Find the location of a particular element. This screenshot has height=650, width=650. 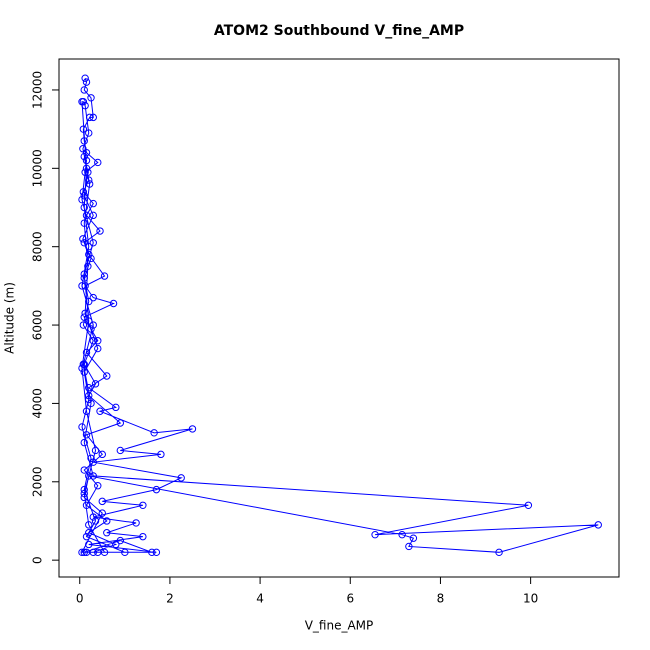

y-tick-label: 2000 is located at coordinates (38, 482).